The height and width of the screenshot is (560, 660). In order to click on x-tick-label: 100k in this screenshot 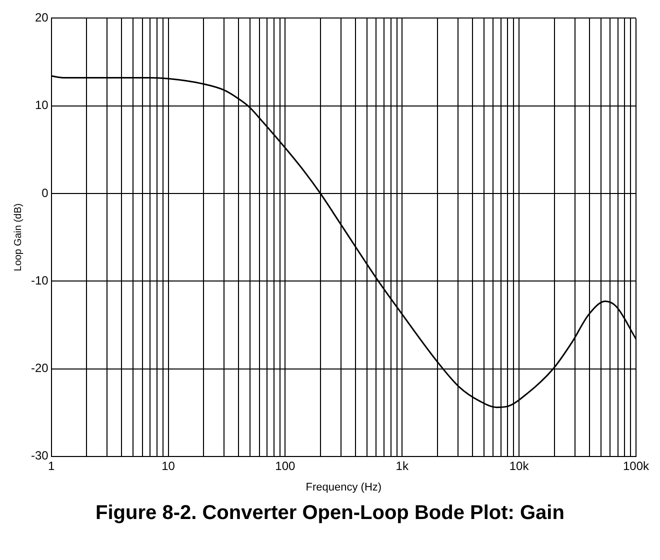, I will do `click(636, 465)`.